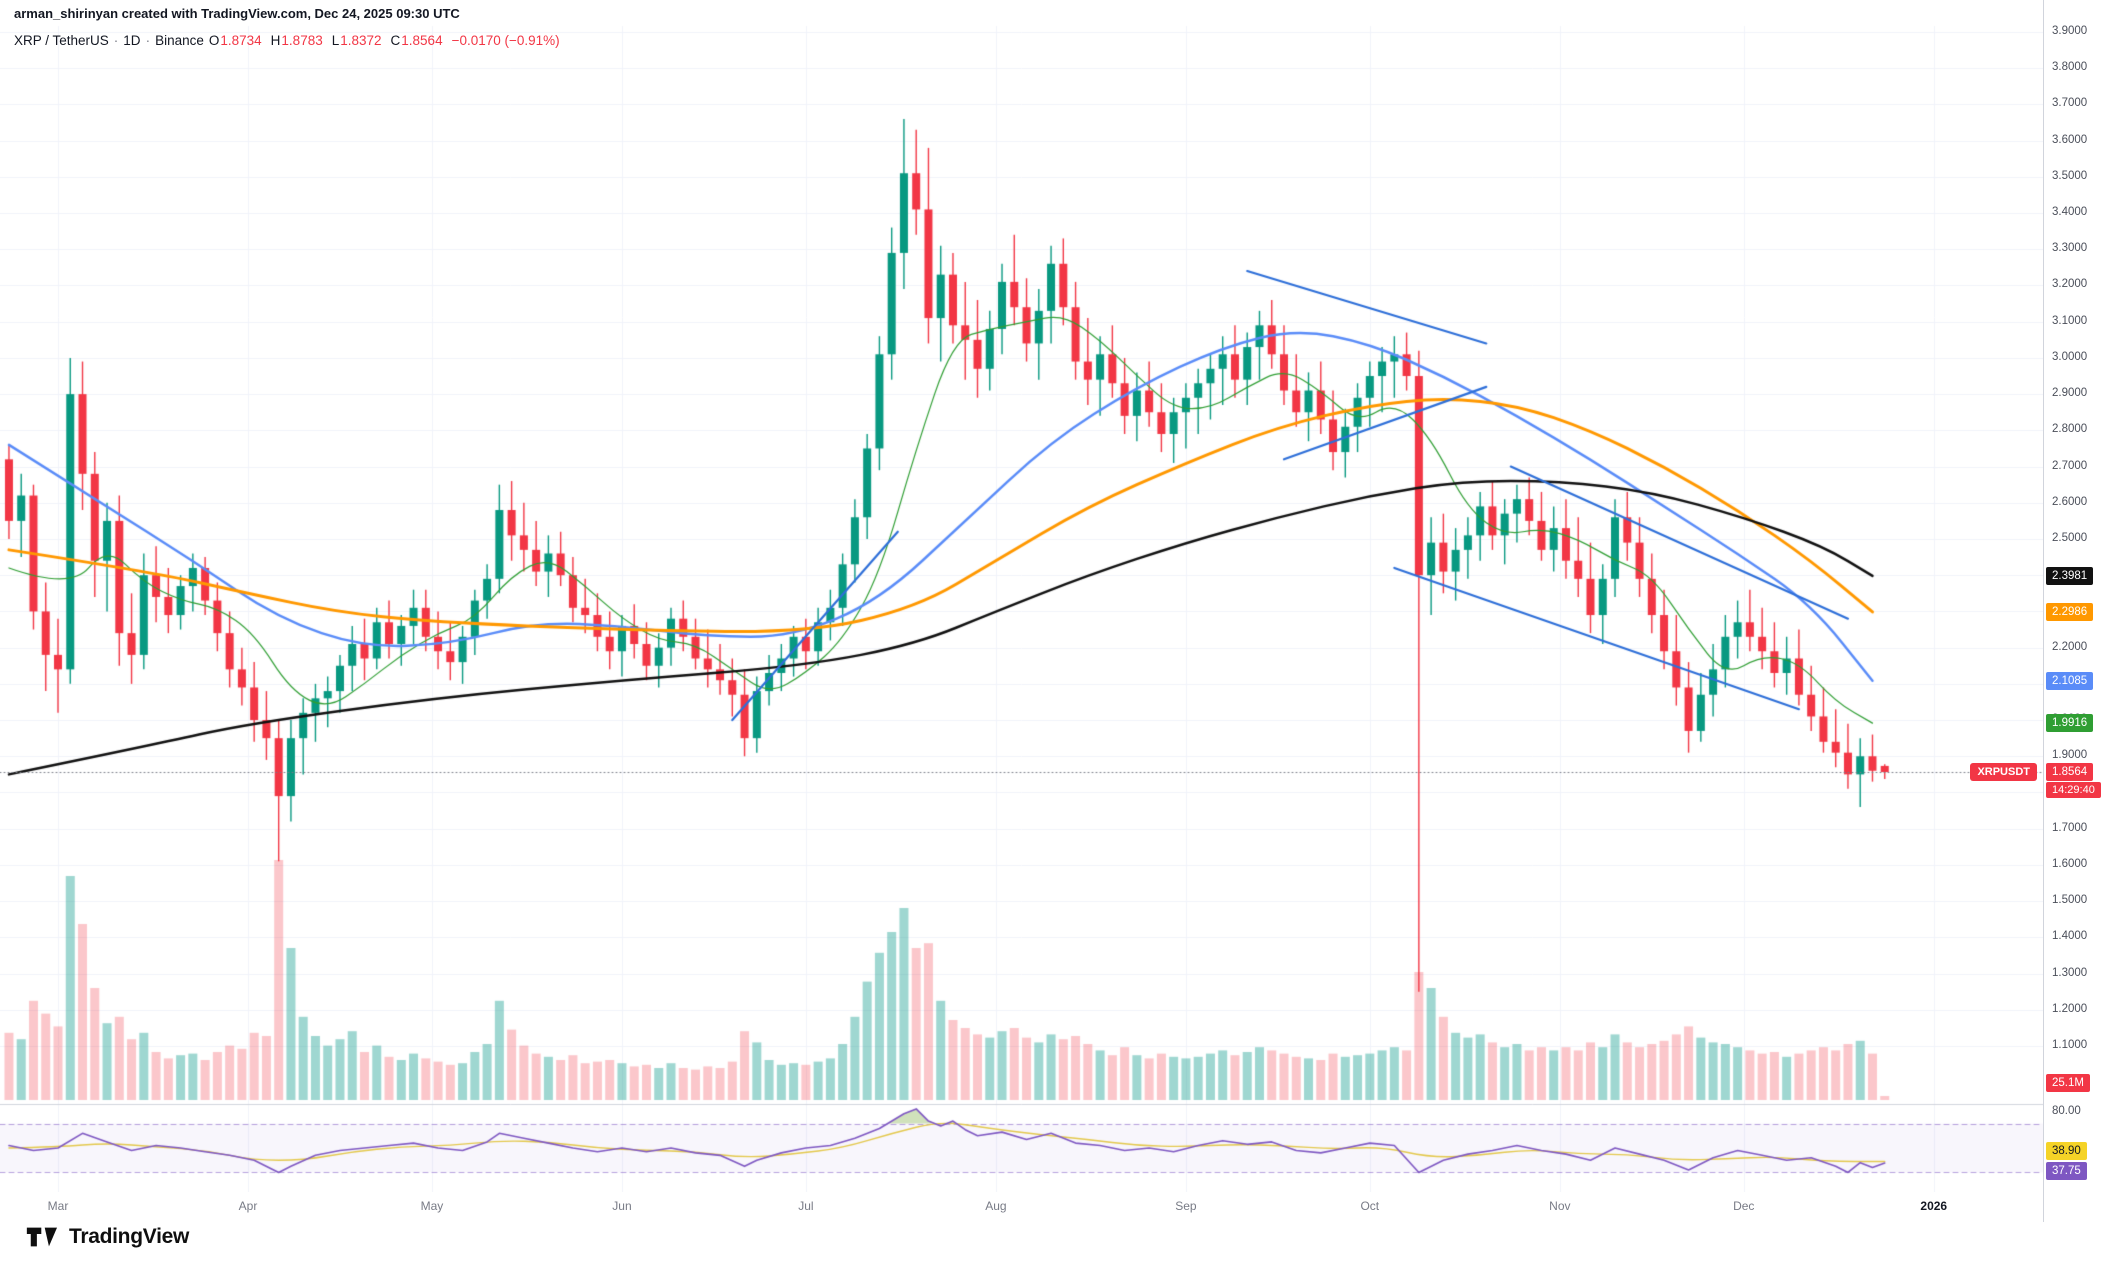 The image size is (2119, 1269). What do you see at coordinates (2070, 723) in the screenshot?
I see `ma-20-price-badge: 1.9916` at bounding box center [2070, 723].